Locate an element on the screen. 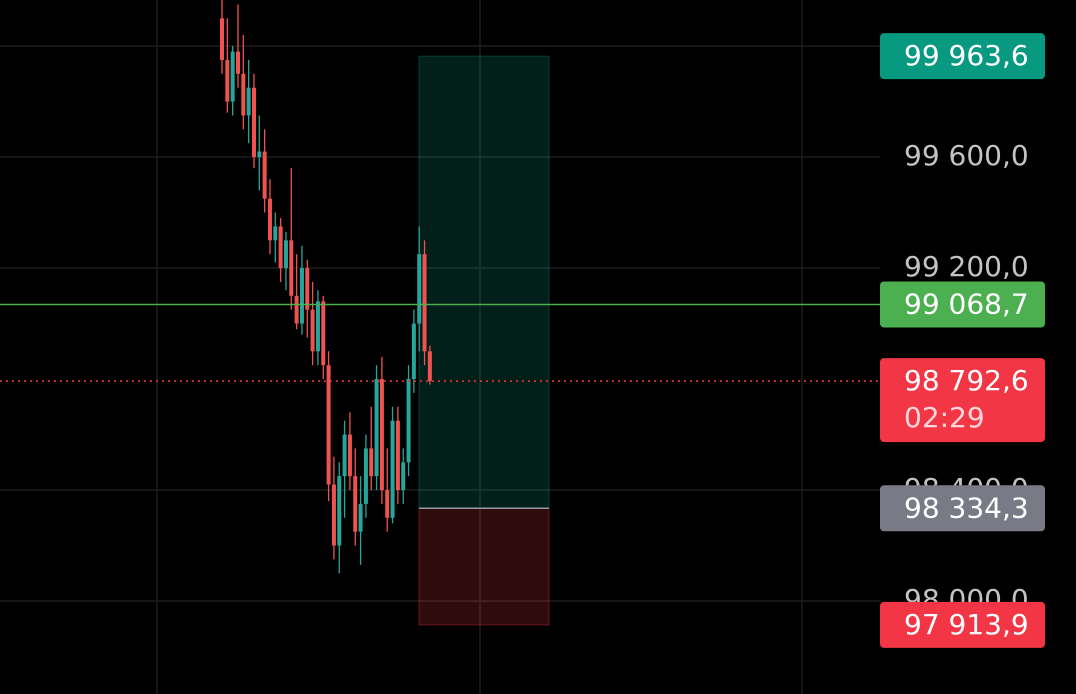 The image size is (1076, 694). price-badge-label: 99 963,6 is located at coordinates (966, 55).